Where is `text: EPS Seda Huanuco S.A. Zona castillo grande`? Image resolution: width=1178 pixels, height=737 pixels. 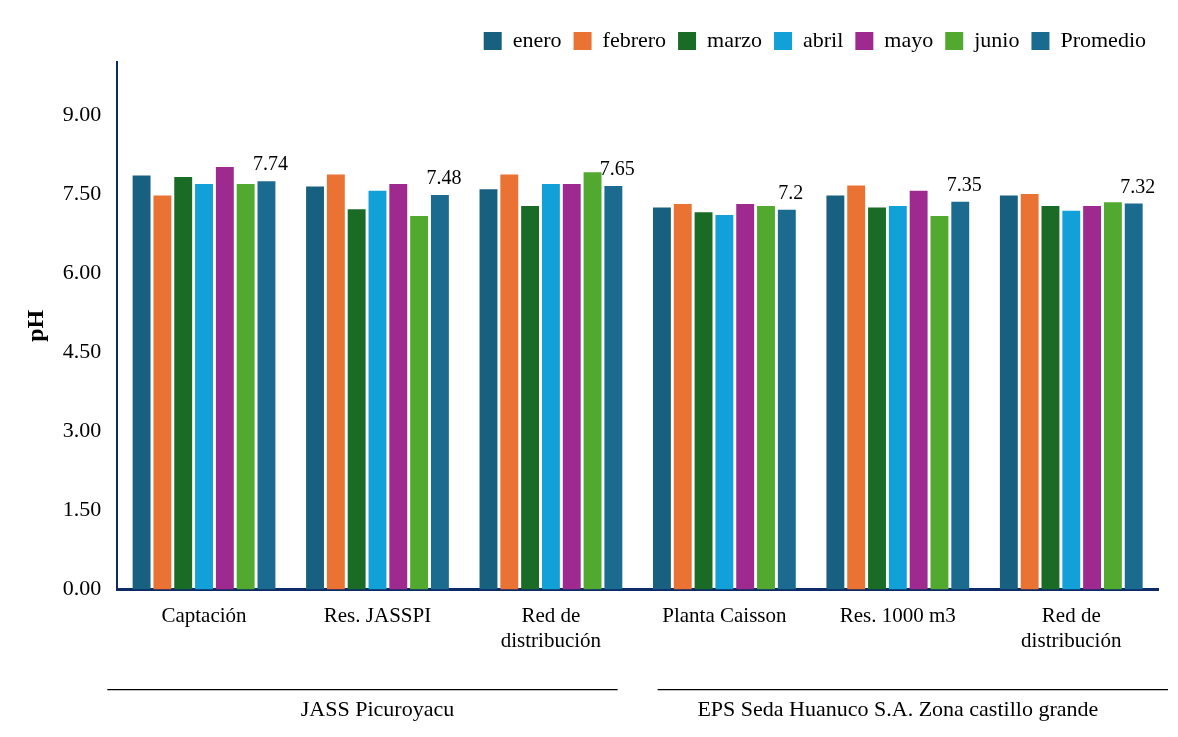 text: EPS Seda Huanuco S.A. Zona castillo grande is located at coordinates (898, 709).